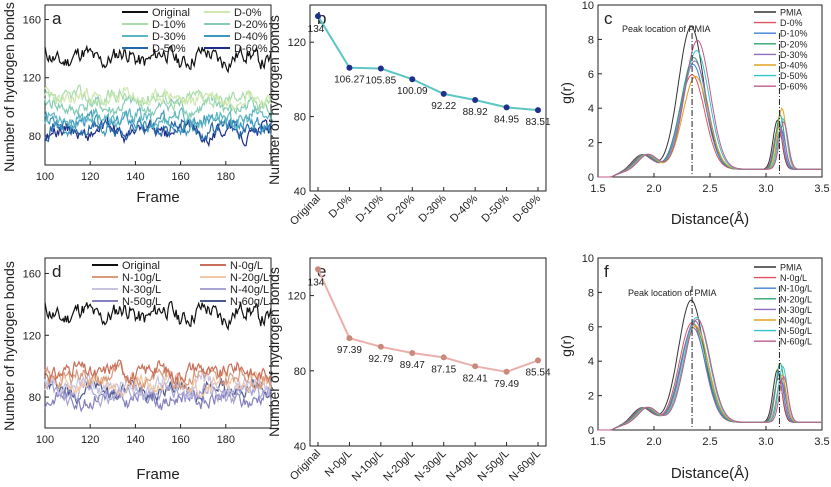 This screenshot has height=487, width=831. Describe the element at coordinates (158, 343) in the screenshot. I see `panel-d-frame` at that location.